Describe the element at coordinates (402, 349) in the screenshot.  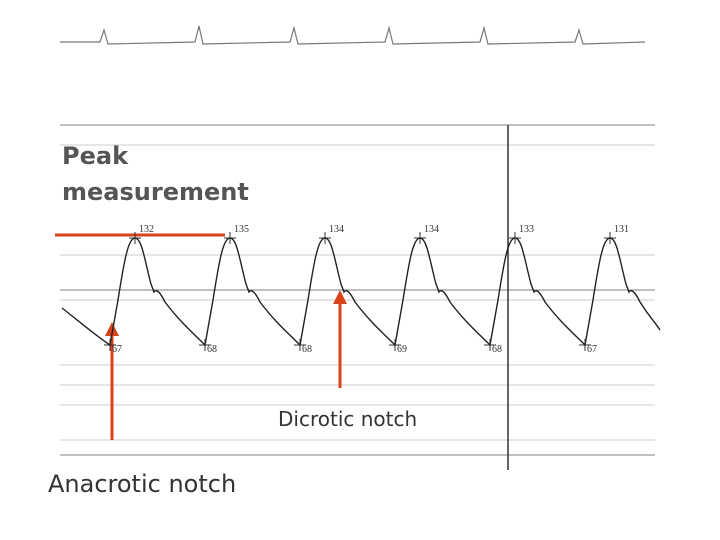
I see `diastolic-label: 69` at that location.